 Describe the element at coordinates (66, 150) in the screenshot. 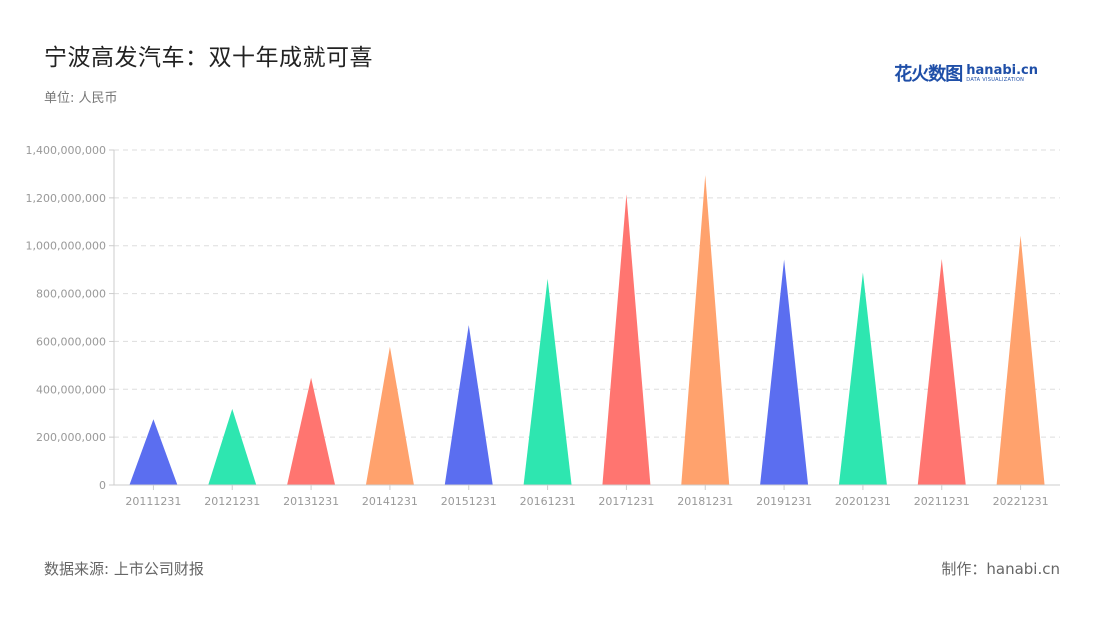

I see `y-tick-label: 1,400,000,000` at that location.